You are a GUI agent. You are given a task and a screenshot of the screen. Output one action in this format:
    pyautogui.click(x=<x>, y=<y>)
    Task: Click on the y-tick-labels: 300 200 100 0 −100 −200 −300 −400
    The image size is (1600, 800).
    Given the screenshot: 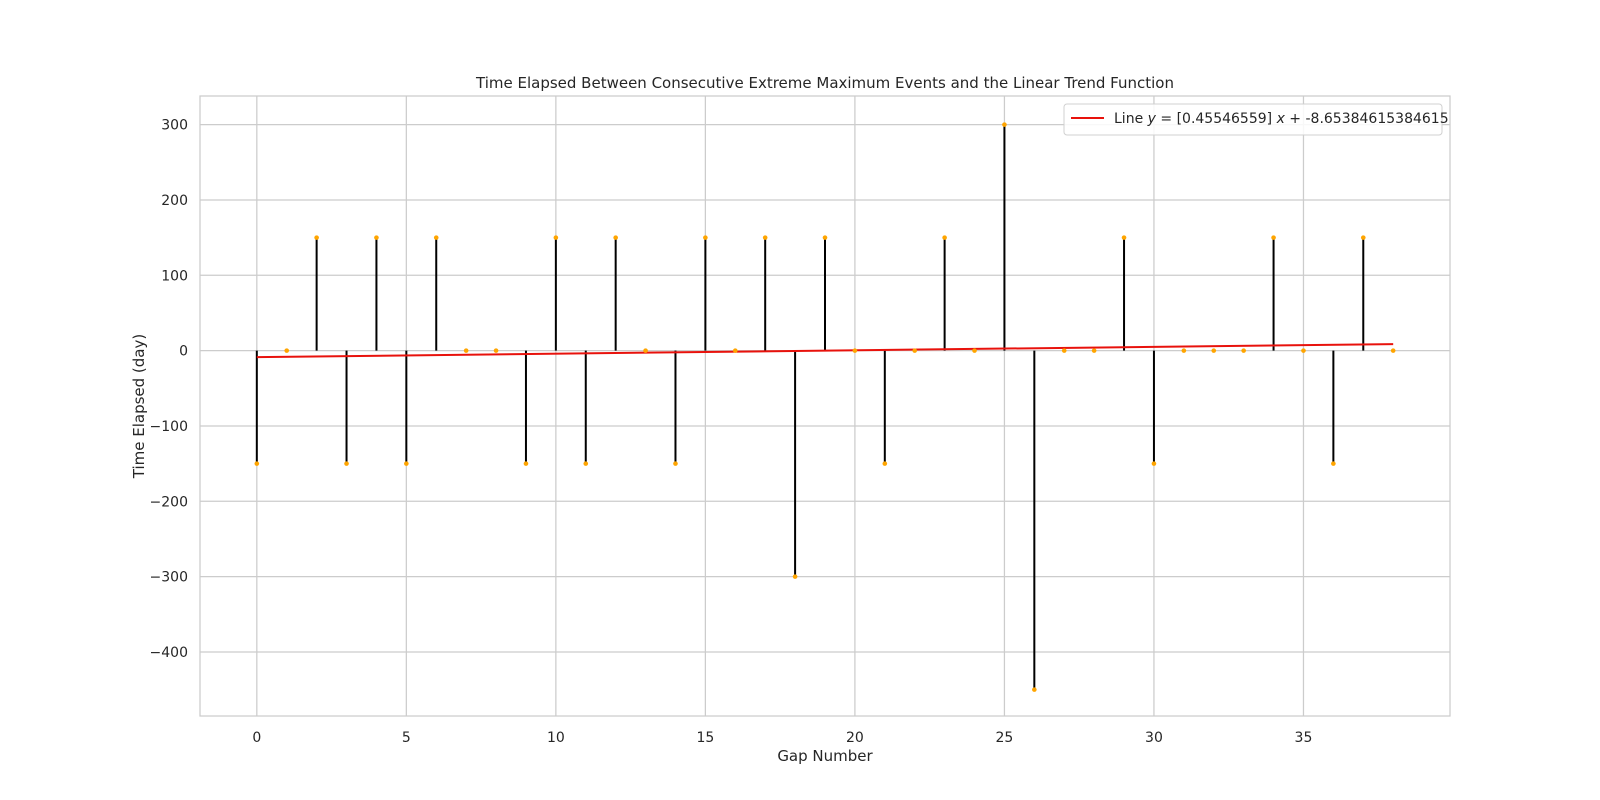 What is the action you would take?
    pyautogui.click(x=169, y=389)
    